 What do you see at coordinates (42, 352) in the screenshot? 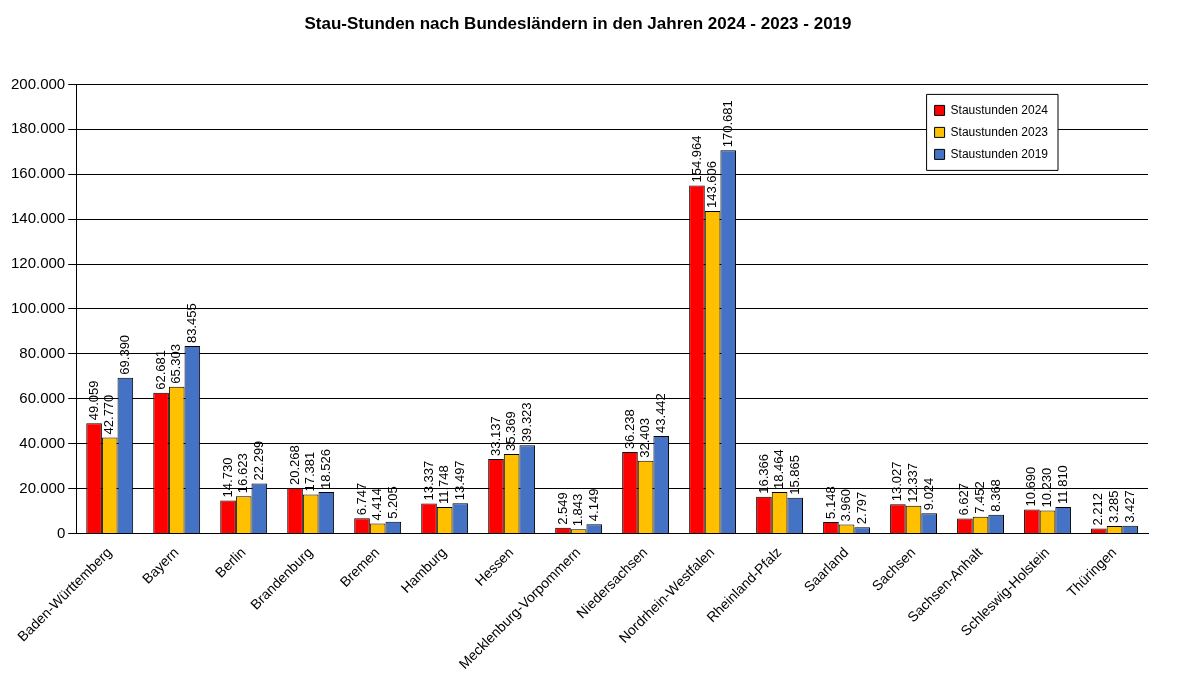
I see `y-tick-label: 80.000` at bounding box center [42, 352].